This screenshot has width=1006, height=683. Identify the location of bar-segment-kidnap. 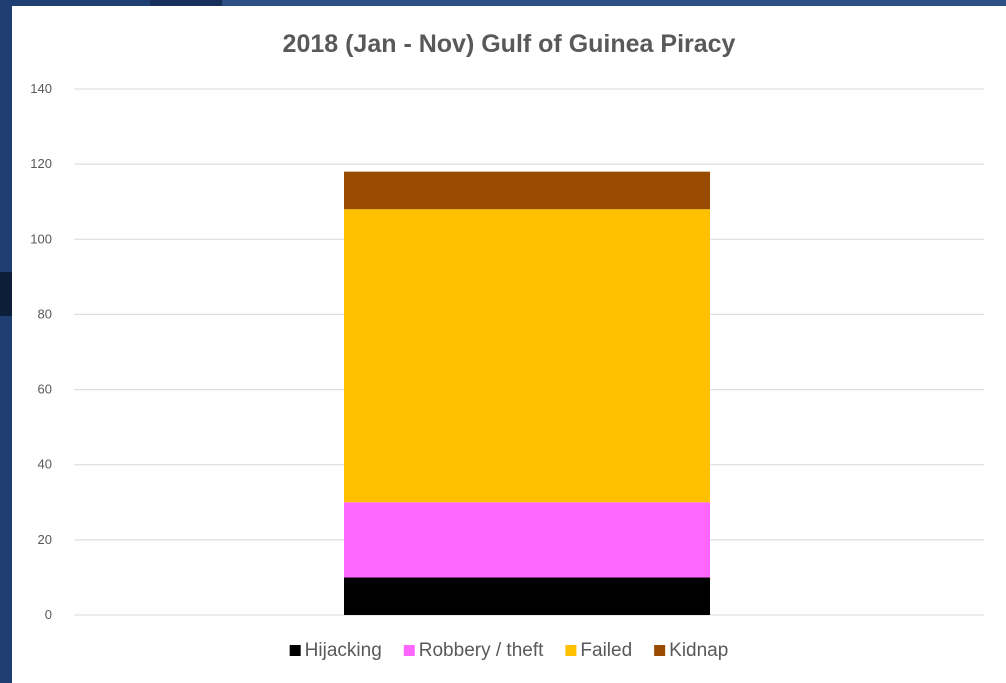
(527, 190).